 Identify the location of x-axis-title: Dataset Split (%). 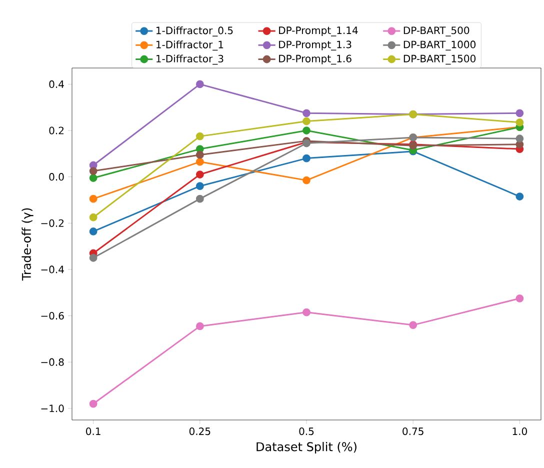
(306, 448).